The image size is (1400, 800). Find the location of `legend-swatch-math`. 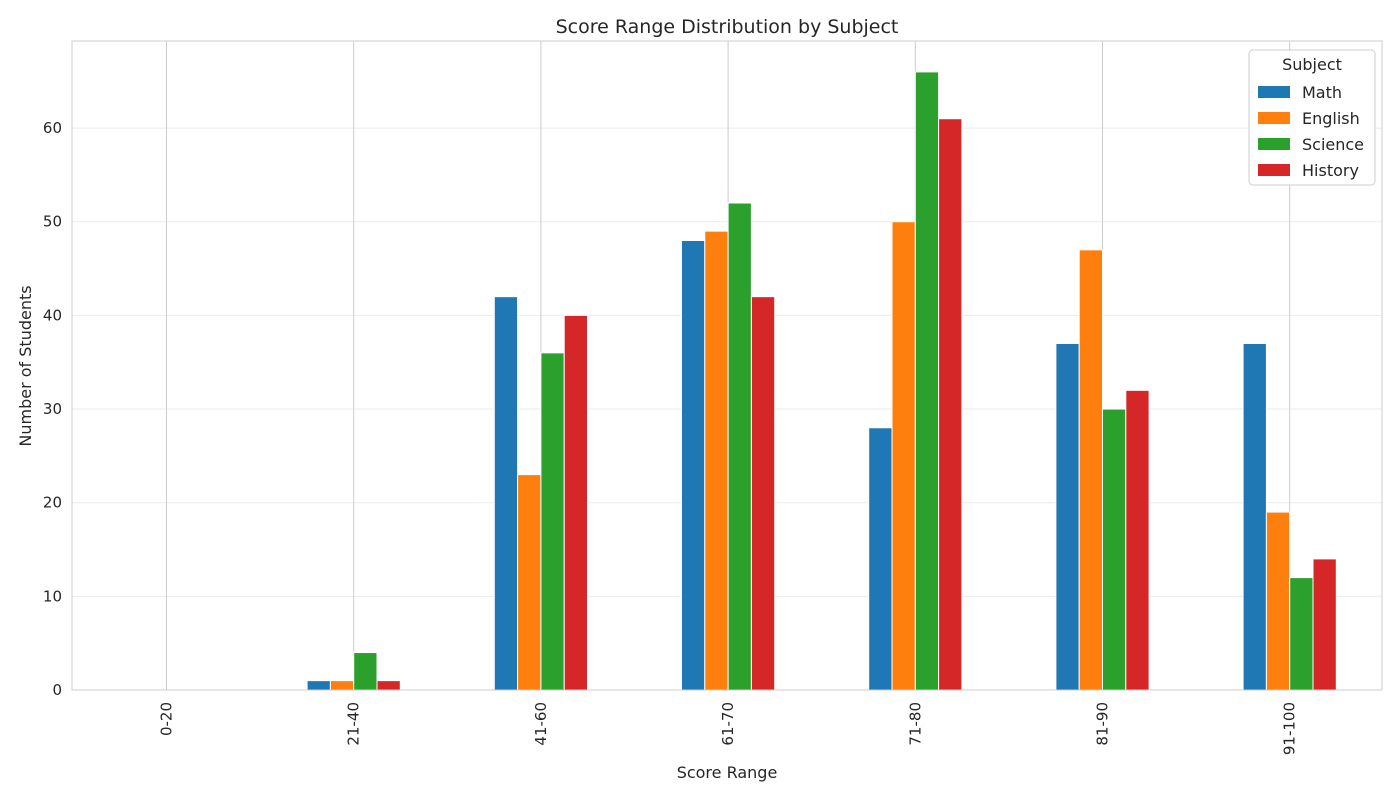

legend-swatch-math is located at coordinates (1274, 92).